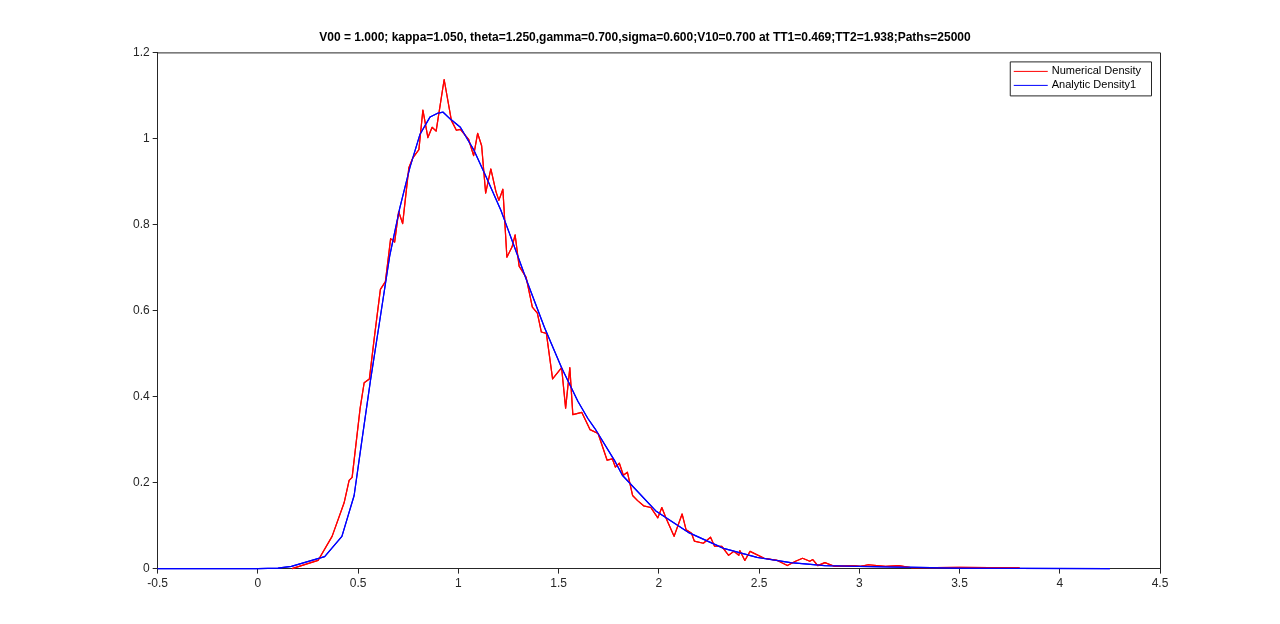 The height and width of the screenshot is (624, 1280). What do you see at coordinates (960, 583) in the screenshot?
I see `x-tick-label: 3.5` at bounding box center [960, 583].